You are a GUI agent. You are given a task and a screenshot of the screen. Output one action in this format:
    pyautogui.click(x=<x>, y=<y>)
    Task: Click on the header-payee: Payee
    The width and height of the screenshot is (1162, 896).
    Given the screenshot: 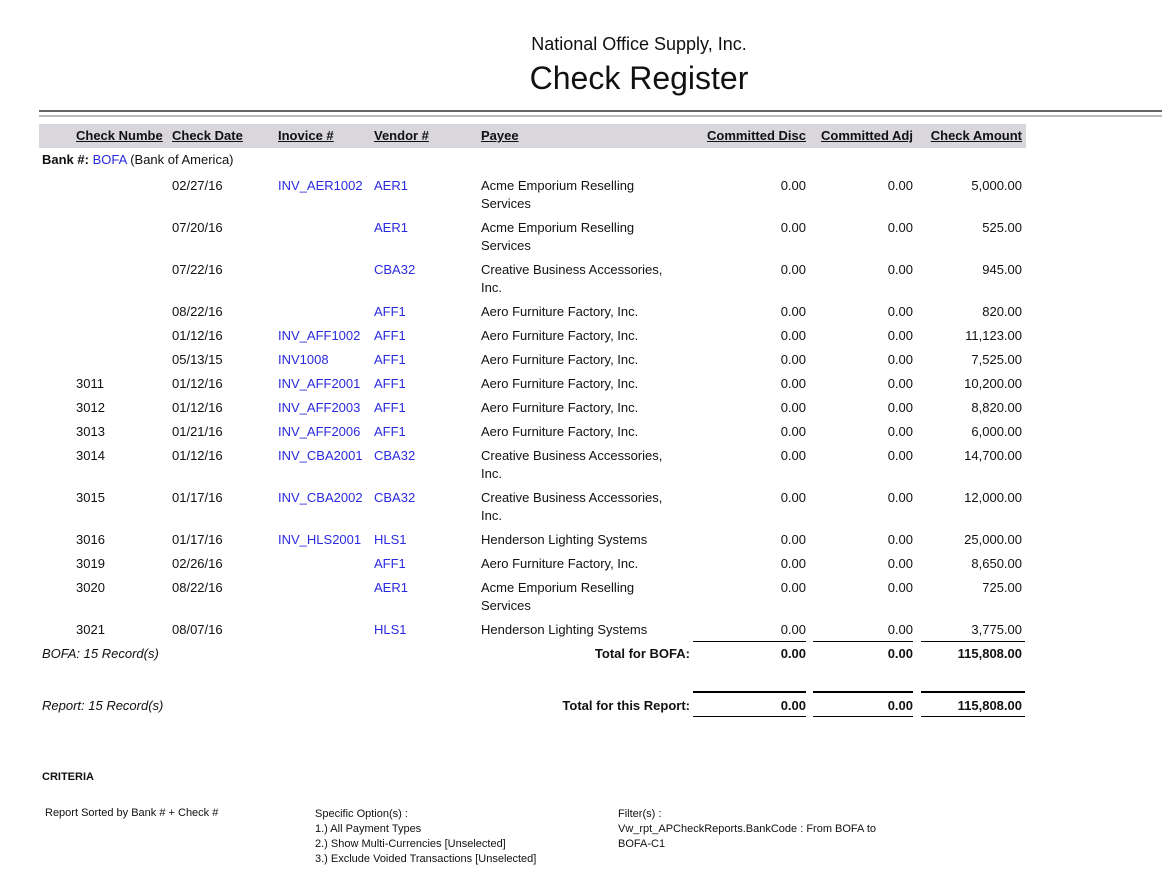 What is the action you would take?
    pyautogui.click(x=500, y=135)
    